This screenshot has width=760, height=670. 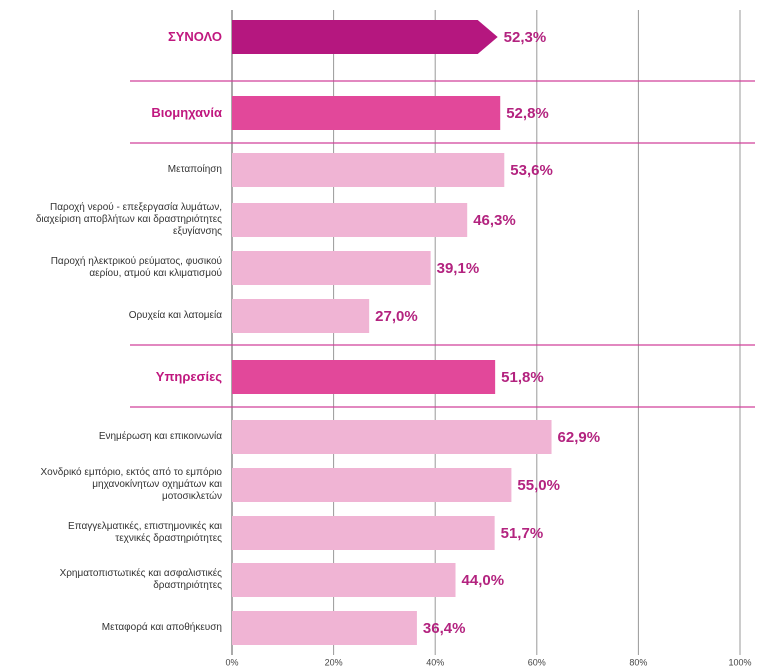 What do you see at coordinates (175, 315) in the screenshot?
I see `category-label: Ορυχεία και λατομεία` at bounding box center [175, 315].